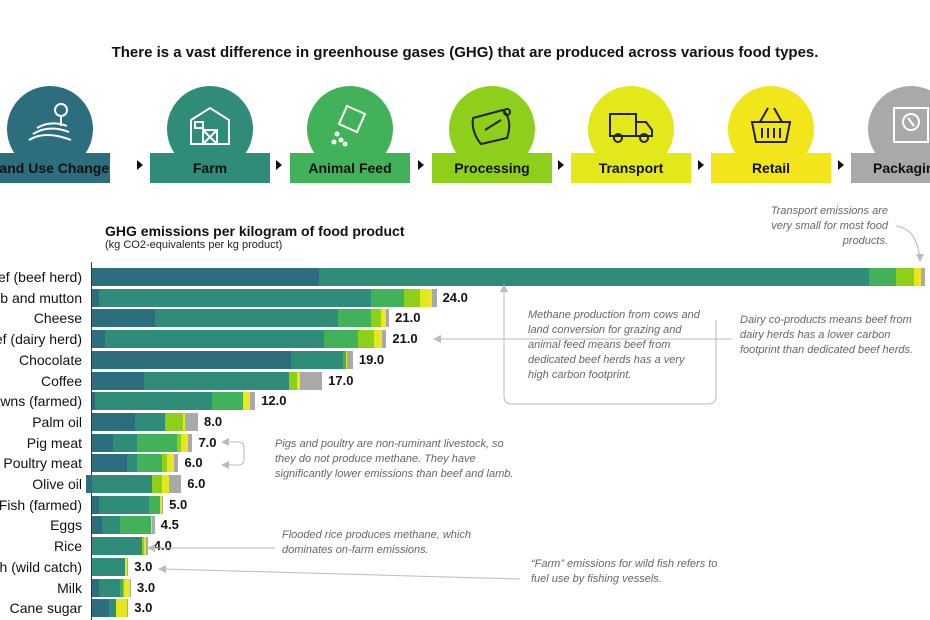 The image size is (930, 620). Describe the element at coordinates (771, 168) in the screenshot. I see `stage-label: Retail` at that location.